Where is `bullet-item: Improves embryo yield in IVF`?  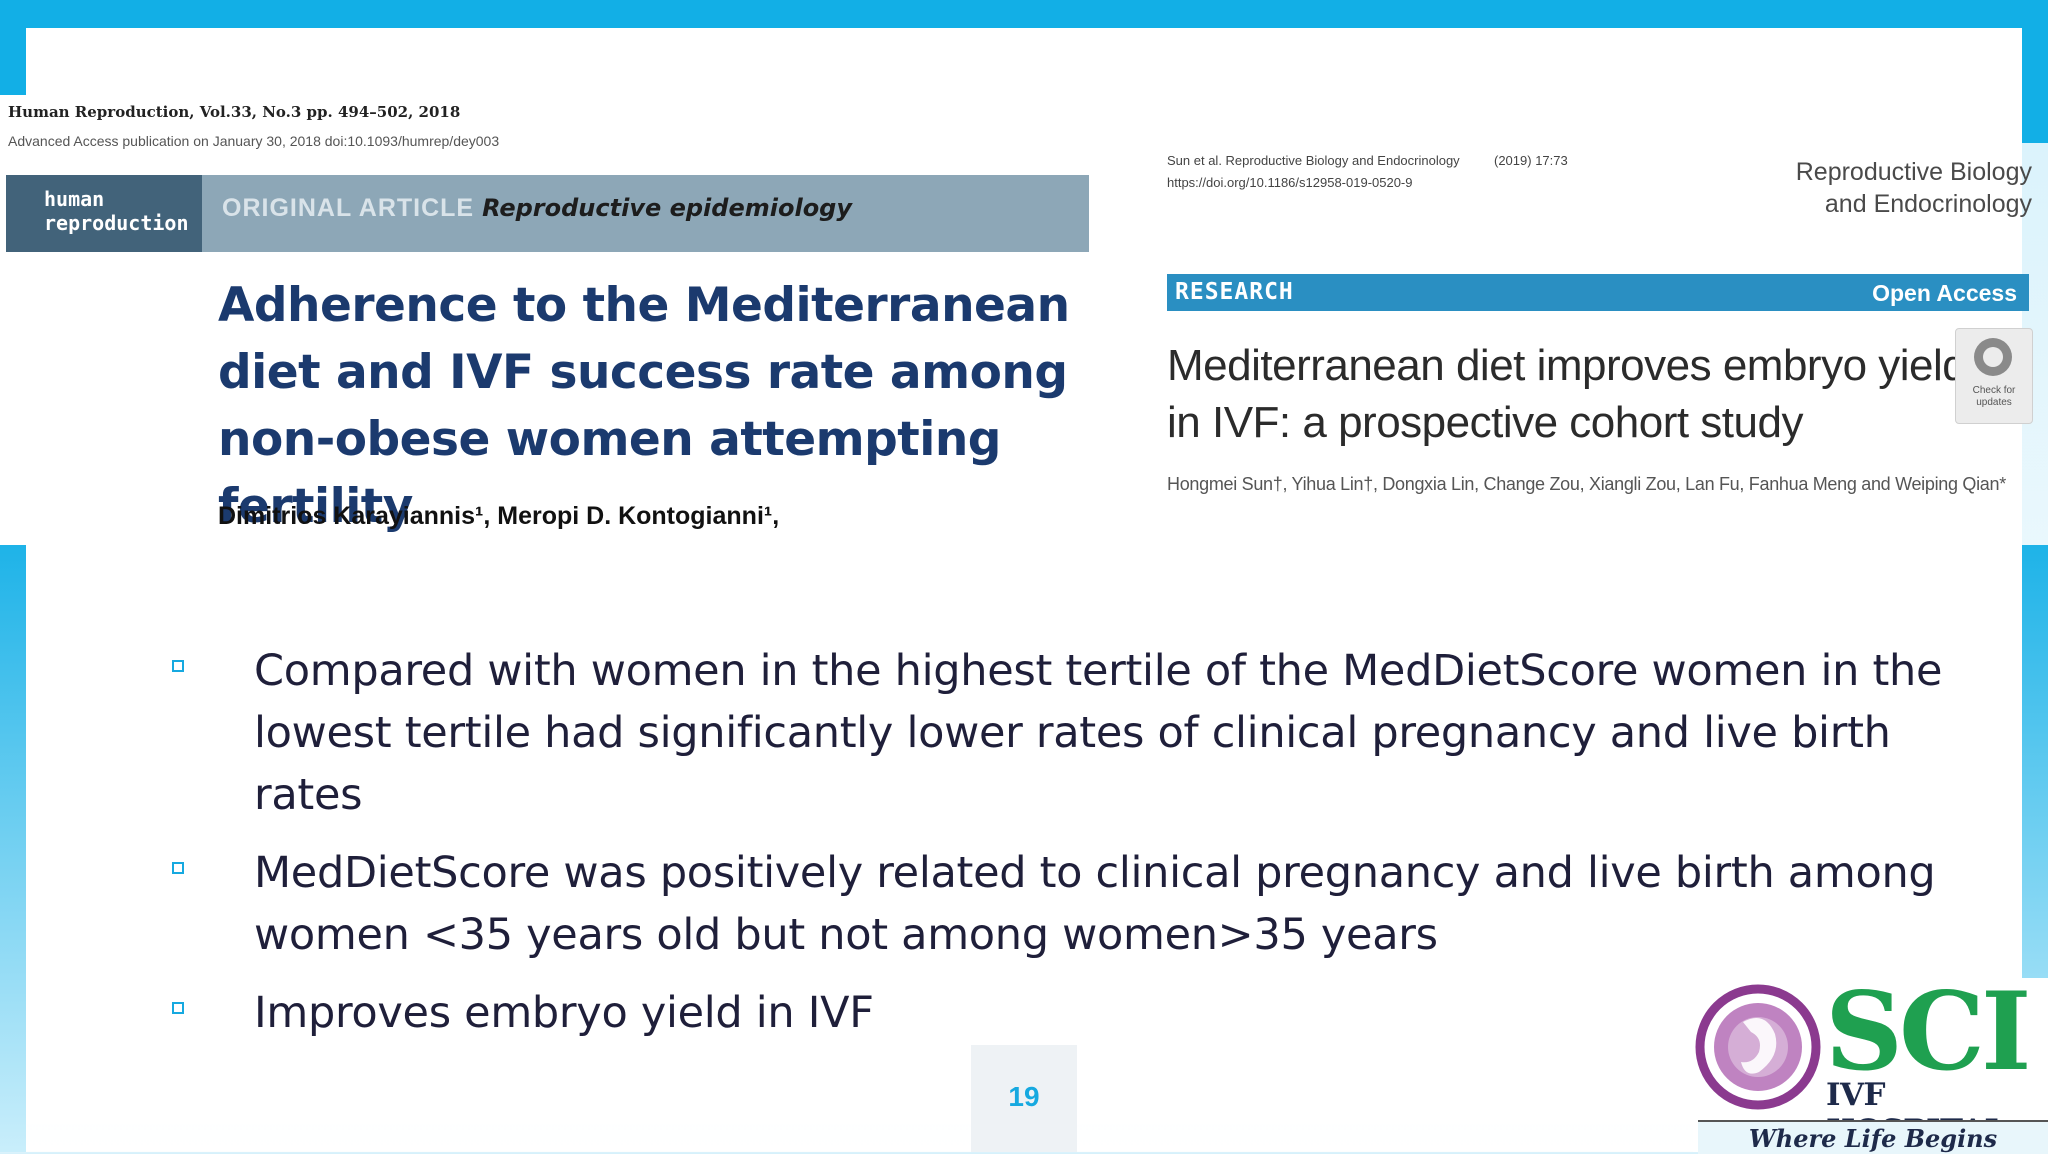 bullet-item: Improves embryo yield in IVF is located at coordinates (1090, 1013).